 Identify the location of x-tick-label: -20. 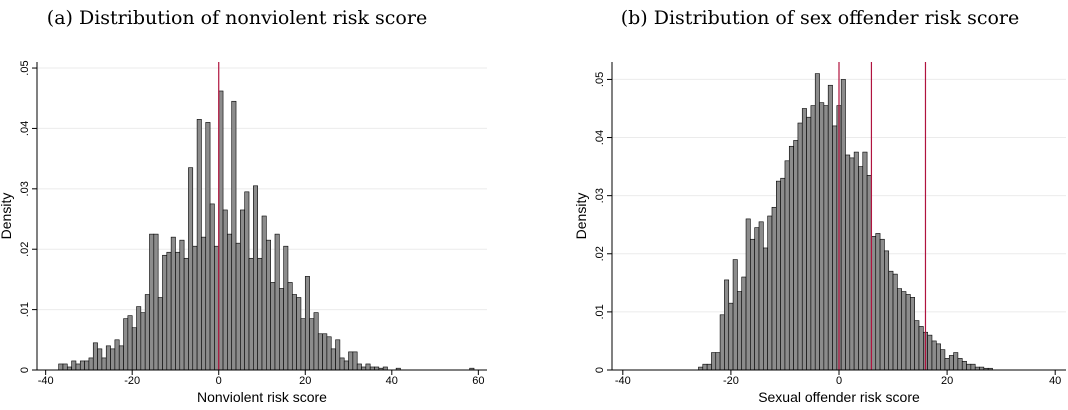
(731, 381).